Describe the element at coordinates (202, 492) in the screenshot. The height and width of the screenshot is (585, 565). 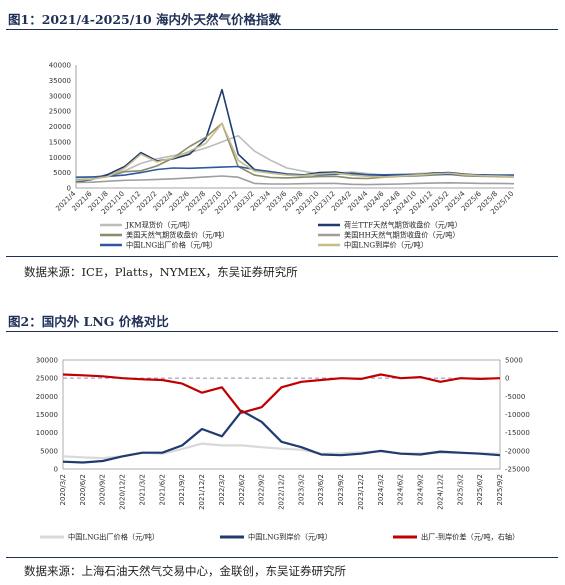
I see `x-tick-label: 2021/12/2` at that location.